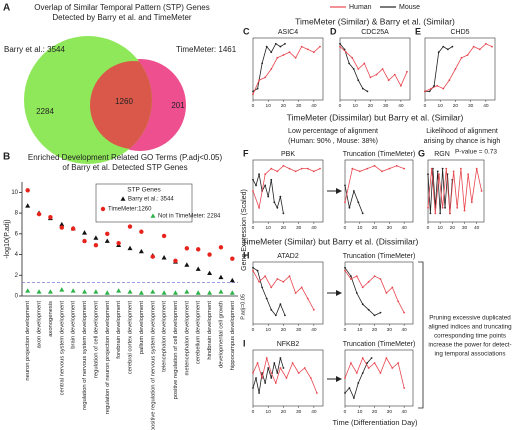 The height and width of the screenshot is (430, 520). Describe the element at coordinates (409, 7) in the screenshot. I see `legend-label: Mouse` at that location.